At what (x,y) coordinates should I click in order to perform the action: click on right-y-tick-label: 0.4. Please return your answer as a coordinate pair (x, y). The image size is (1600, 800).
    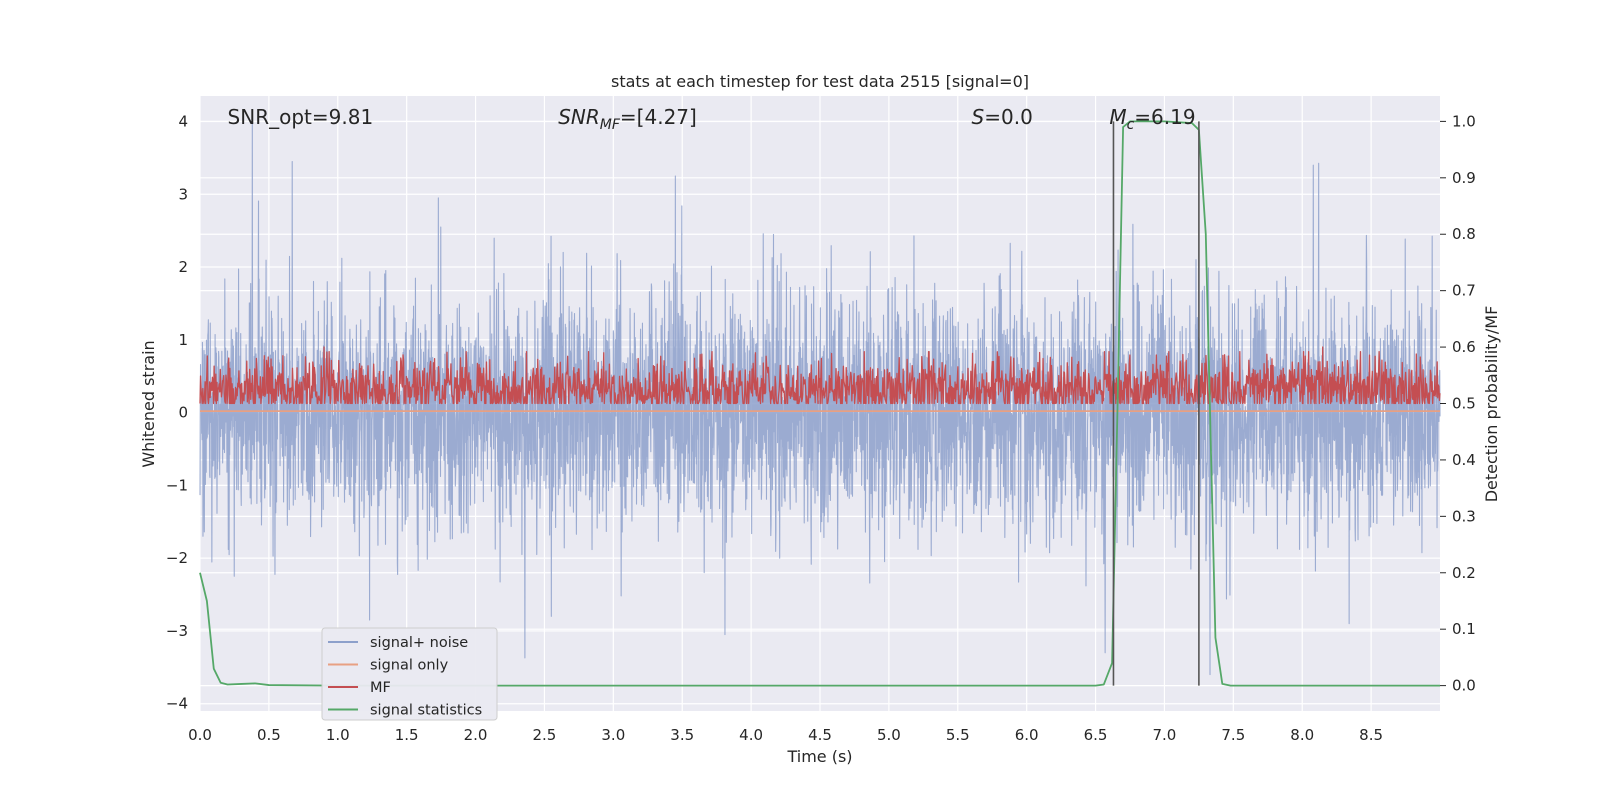
    Looking at the image, I should click on (1464, 460).